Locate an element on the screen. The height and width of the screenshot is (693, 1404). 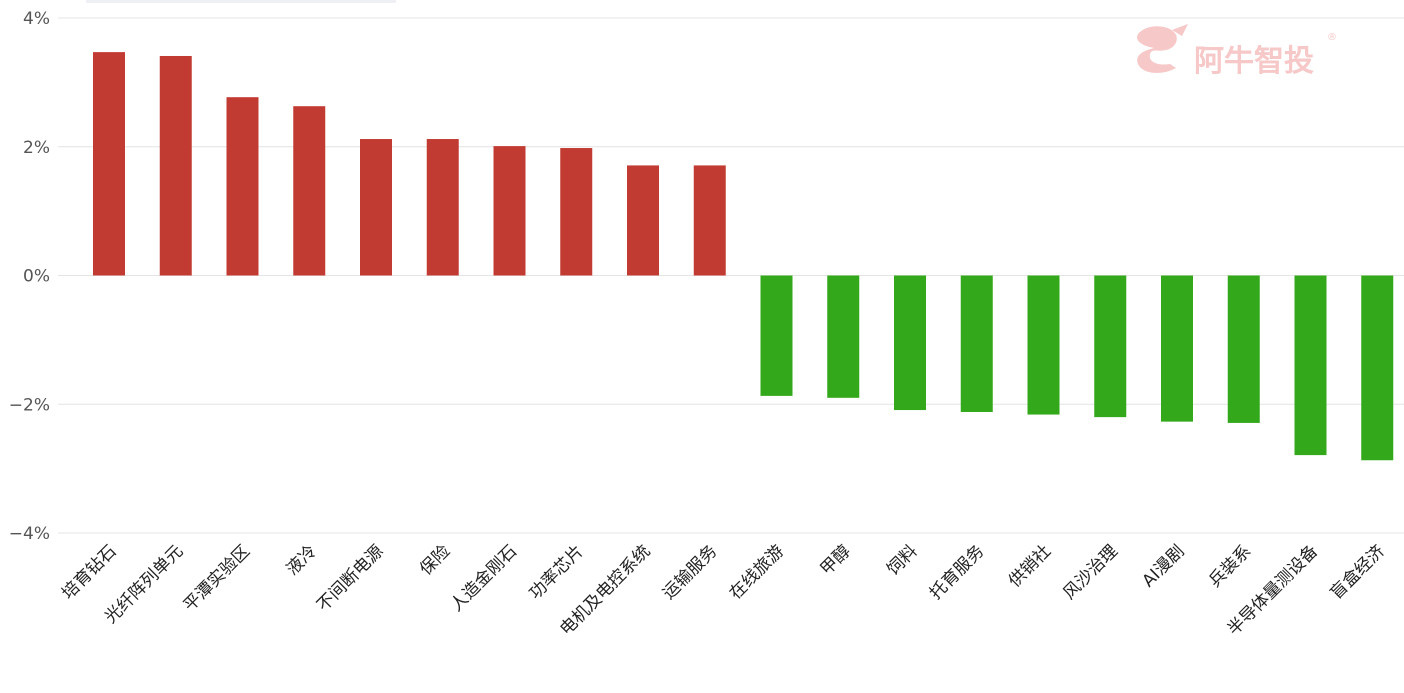
y-tick-label: 0% is located at coordinates (36, 277).